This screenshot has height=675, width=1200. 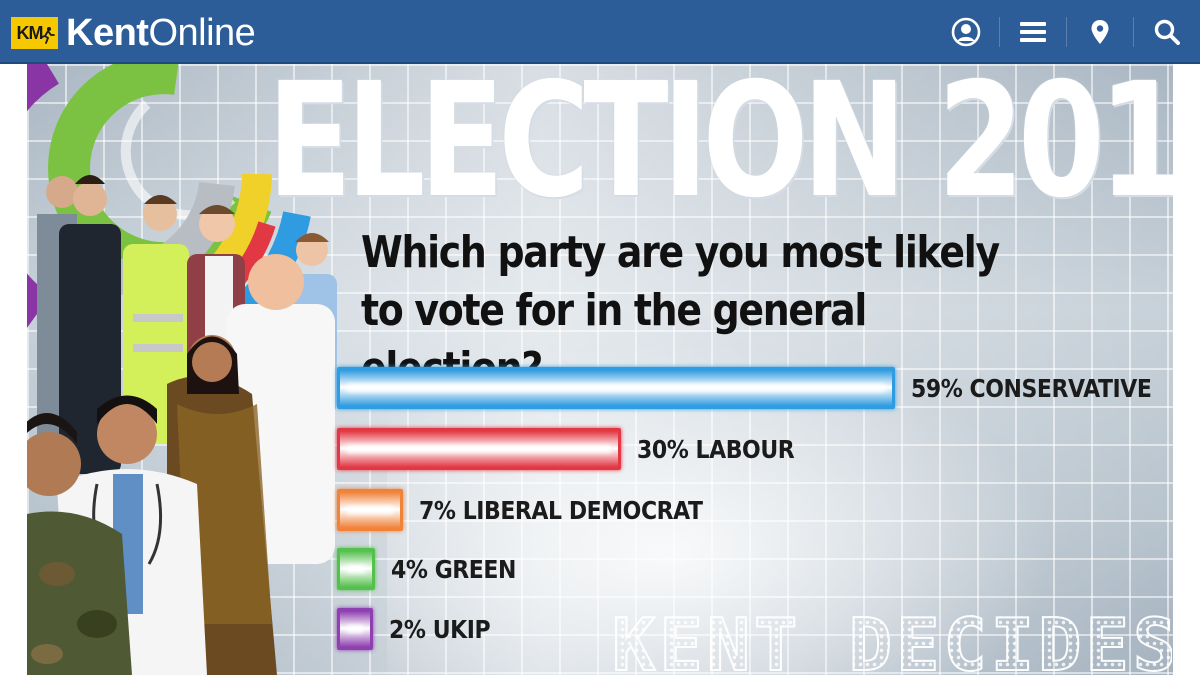 I want to click on account-button, so click(x=966, y=32).